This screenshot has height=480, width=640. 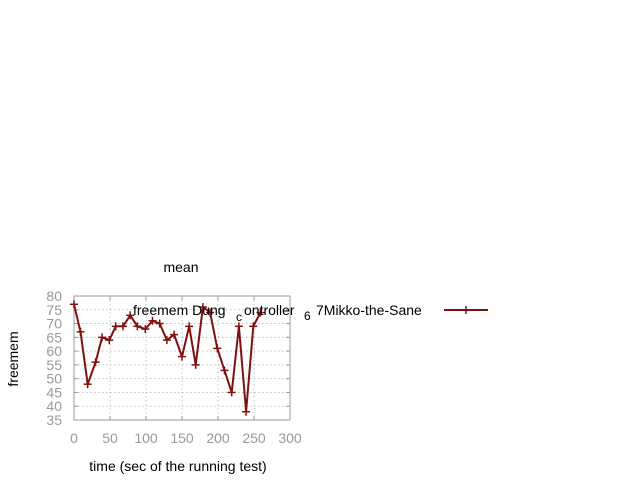 I want to click on y-tick-label: 35, so click(x=54, y=420).